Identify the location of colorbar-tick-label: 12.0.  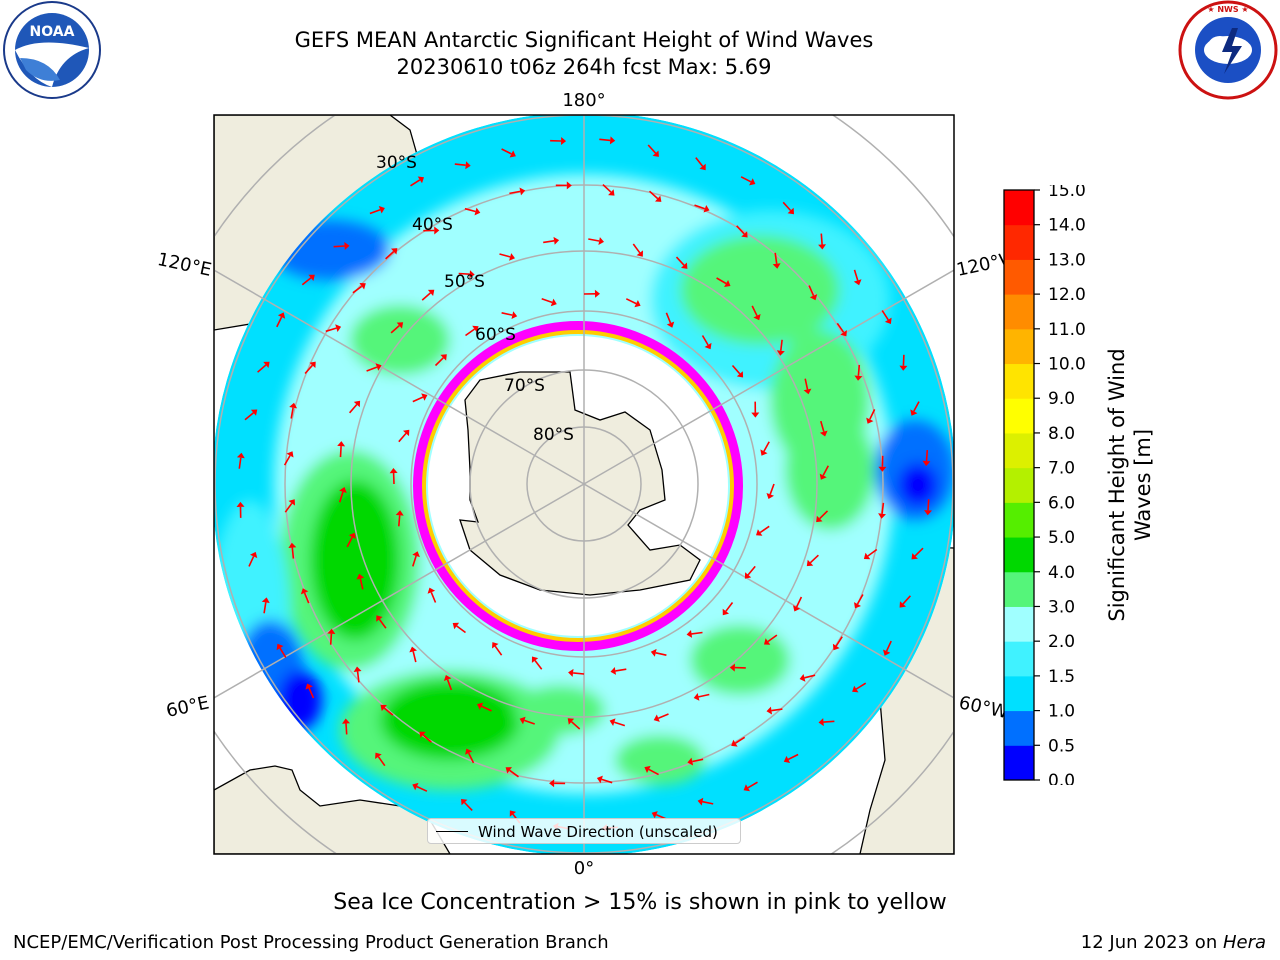
(1067, 295).